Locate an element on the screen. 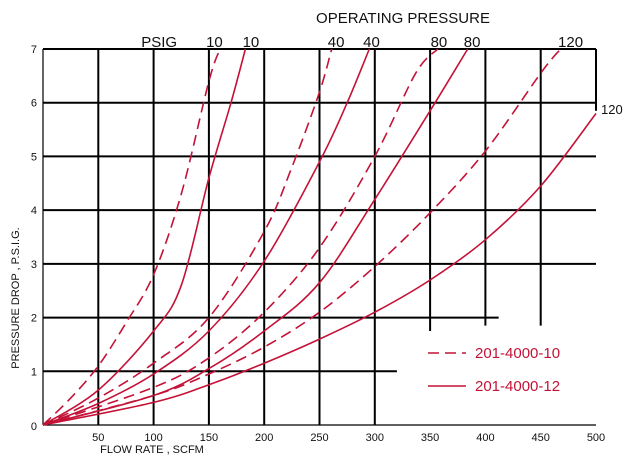 This screenshot has width=637, height=455. x-tick-label: 400 is located at coordinates (485, 438).